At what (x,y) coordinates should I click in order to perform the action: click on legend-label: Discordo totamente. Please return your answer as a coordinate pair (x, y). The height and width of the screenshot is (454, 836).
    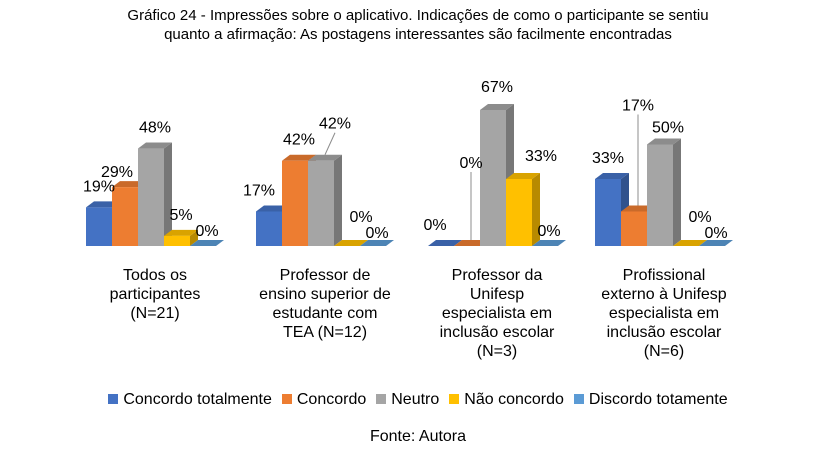
    Looking at the image, I should click on (658, 399).